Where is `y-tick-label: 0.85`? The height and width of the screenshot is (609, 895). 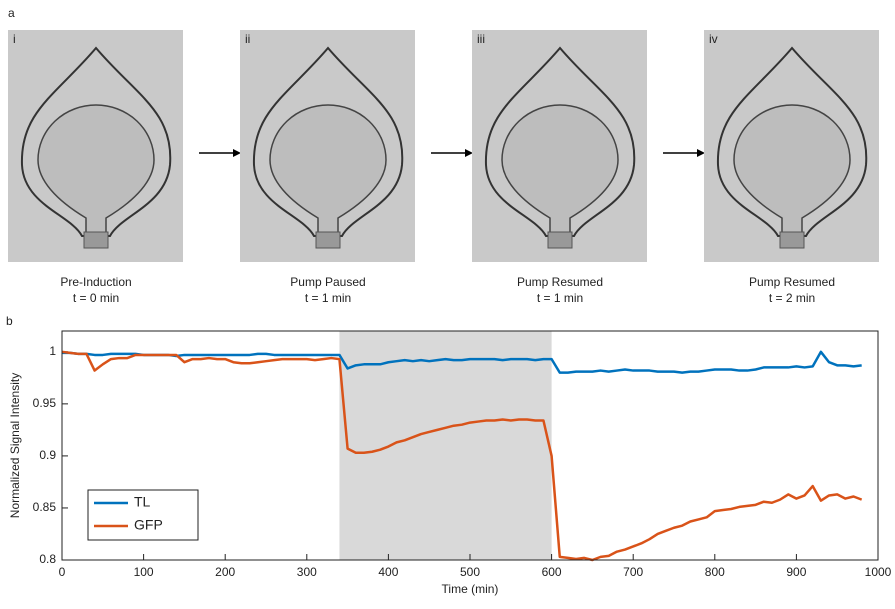
y-tick-label: 0.85 is located at coordinates (45, 507).